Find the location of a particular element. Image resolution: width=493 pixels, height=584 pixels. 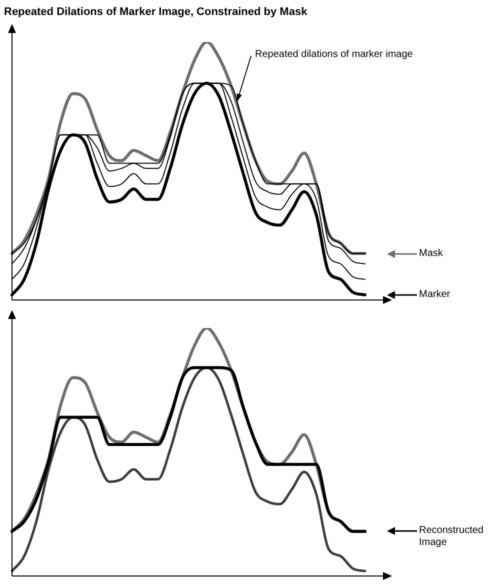

legend-label: Marker is located at coordinates (435, 294).